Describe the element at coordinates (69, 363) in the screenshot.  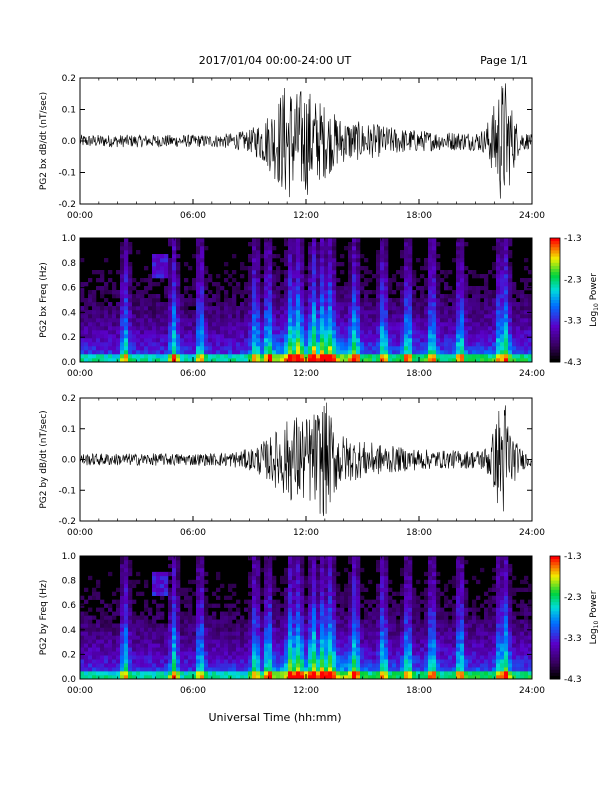
I see `y-tick-label: 0.0` at that location.